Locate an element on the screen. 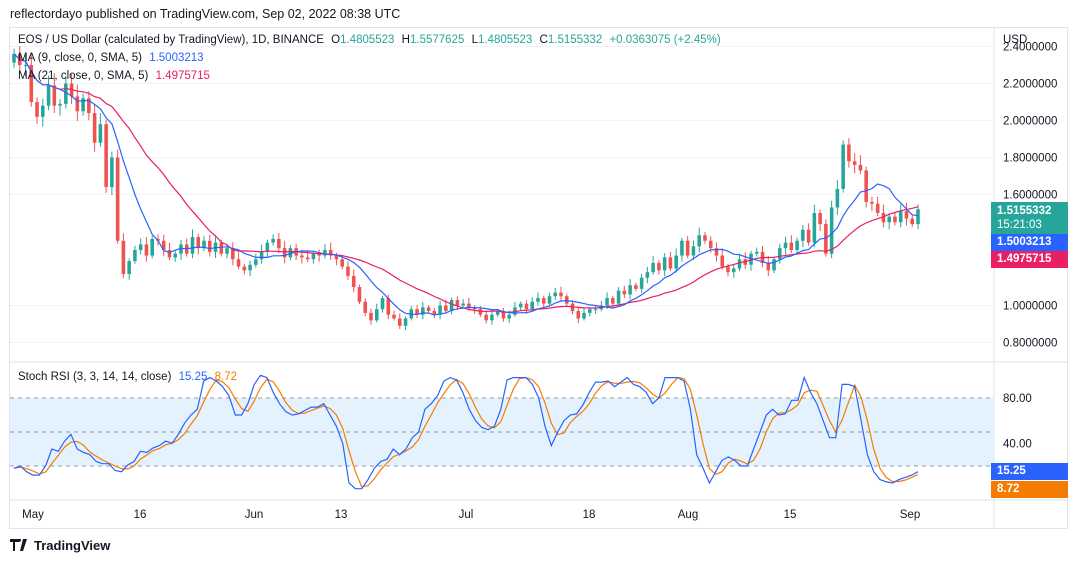 The width and height of the screenshot is (1079, 563). last-price-box: 1.5155332 15:21:03 is located at coordinates (1029, 218).